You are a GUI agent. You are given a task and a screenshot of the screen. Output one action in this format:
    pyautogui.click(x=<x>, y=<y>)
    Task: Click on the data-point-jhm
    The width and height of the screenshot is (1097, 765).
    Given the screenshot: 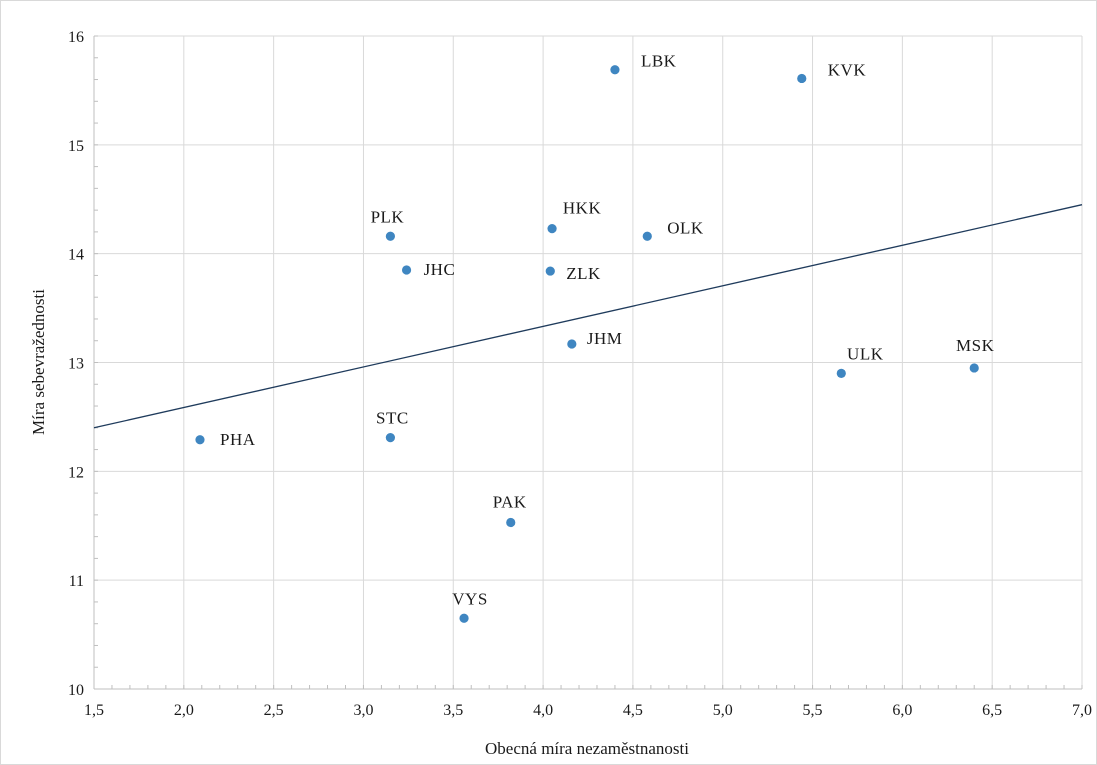 What is the action you would take?
    pyautogui.click(x=572, y=344)
    